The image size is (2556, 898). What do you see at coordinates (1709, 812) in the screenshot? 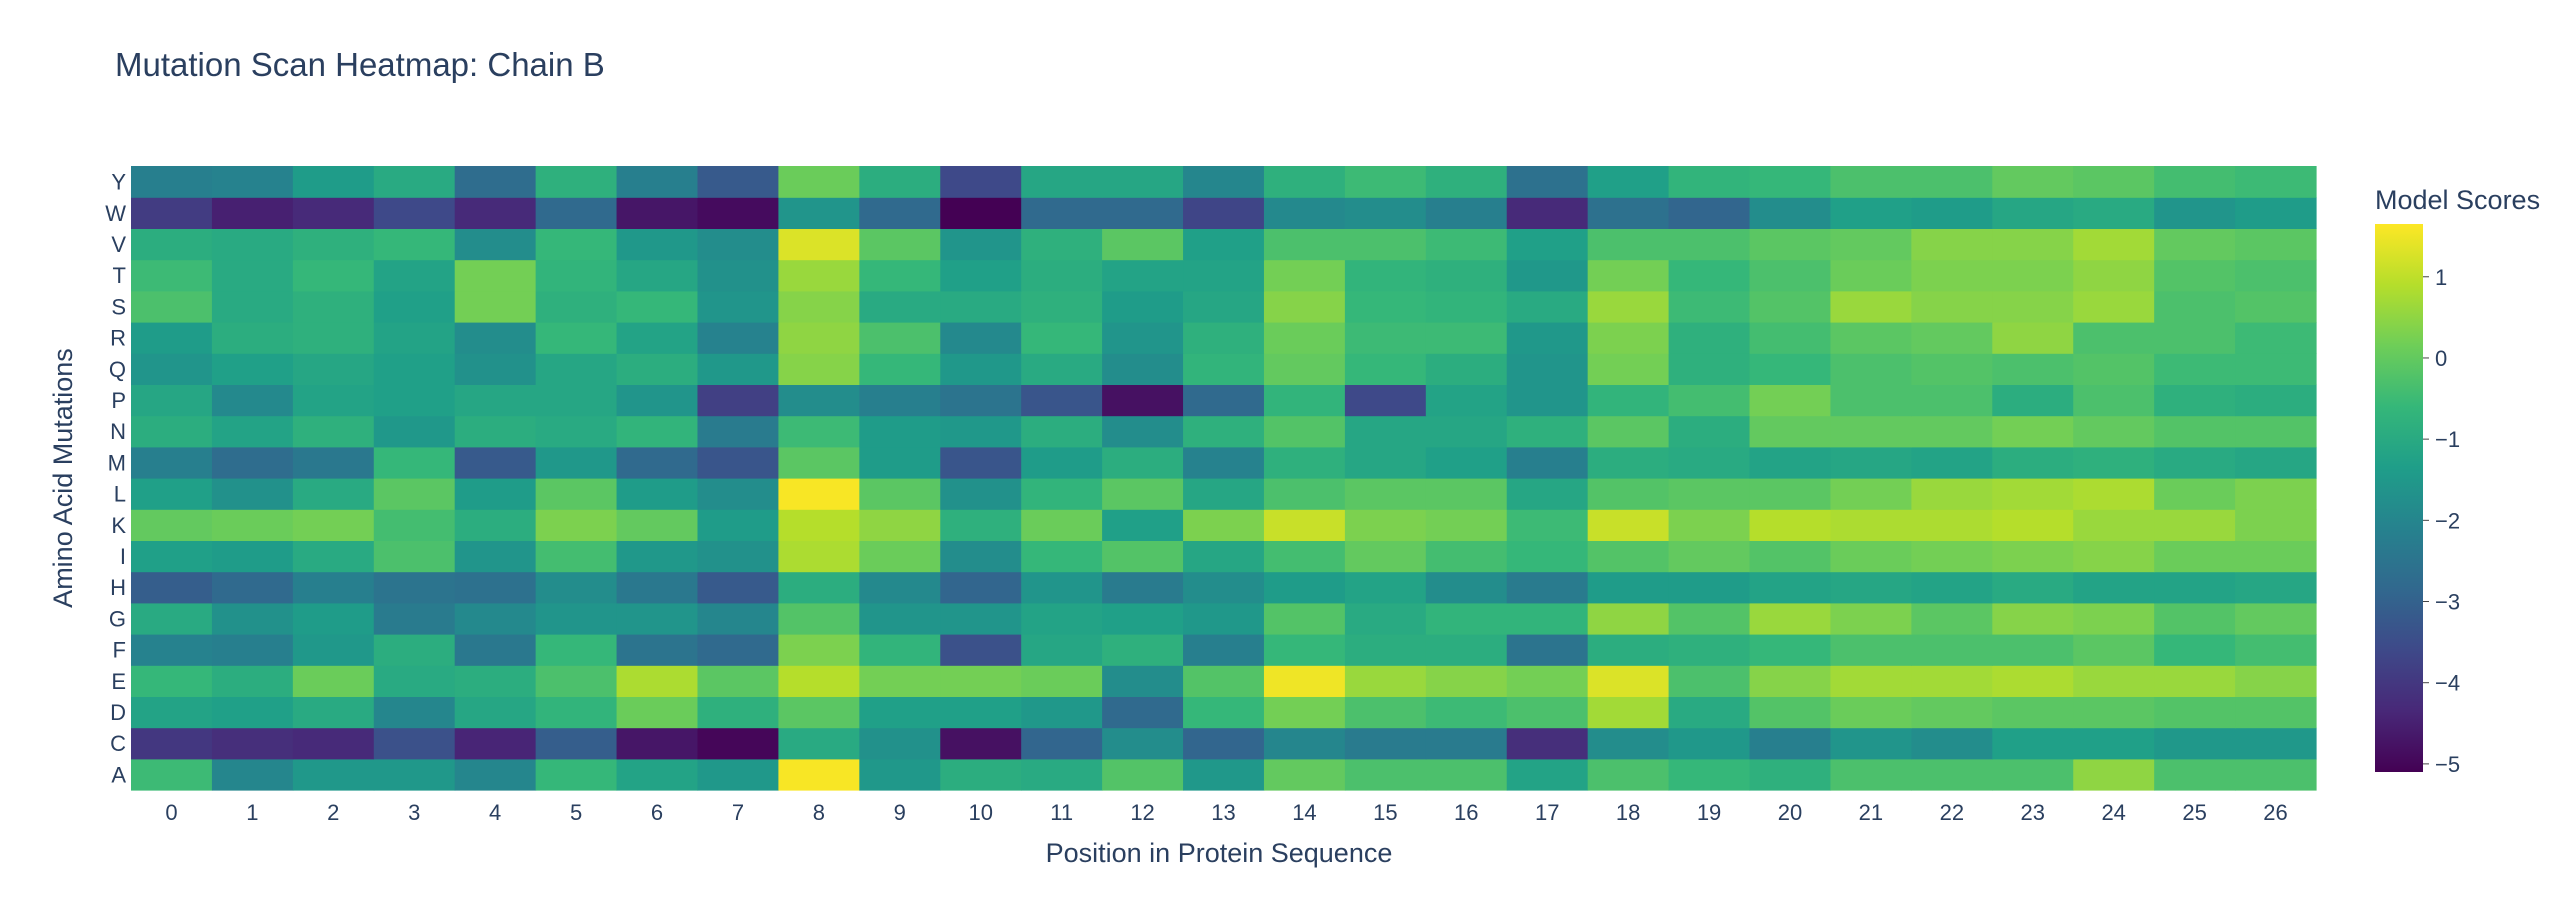
I see `x-tick-label: 19` at bounding box center [1709, 812].